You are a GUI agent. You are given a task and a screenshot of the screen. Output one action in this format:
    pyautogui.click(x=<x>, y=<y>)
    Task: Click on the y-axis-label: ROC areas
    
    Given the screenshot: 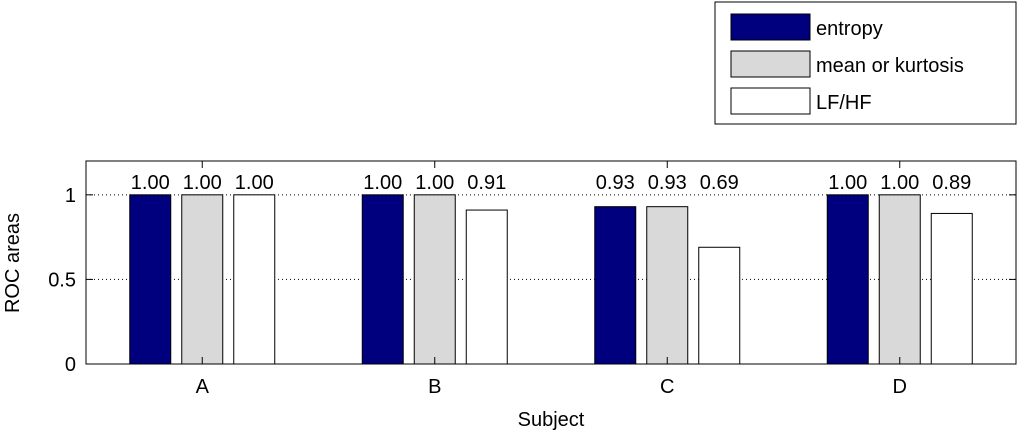 What is the action you would take?
    pyautogui.click(x=13, y=263)
    